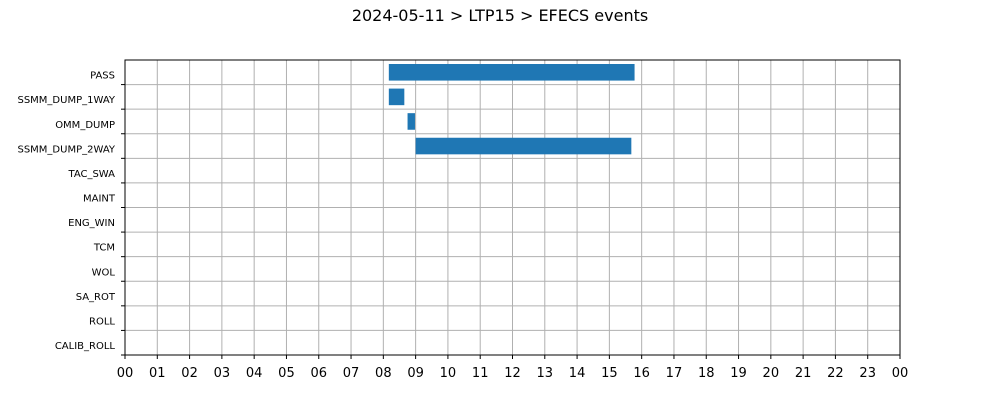 This screenshot has width=1000, height=400. I want to click on bar-omm-dump, so click(411, 121).